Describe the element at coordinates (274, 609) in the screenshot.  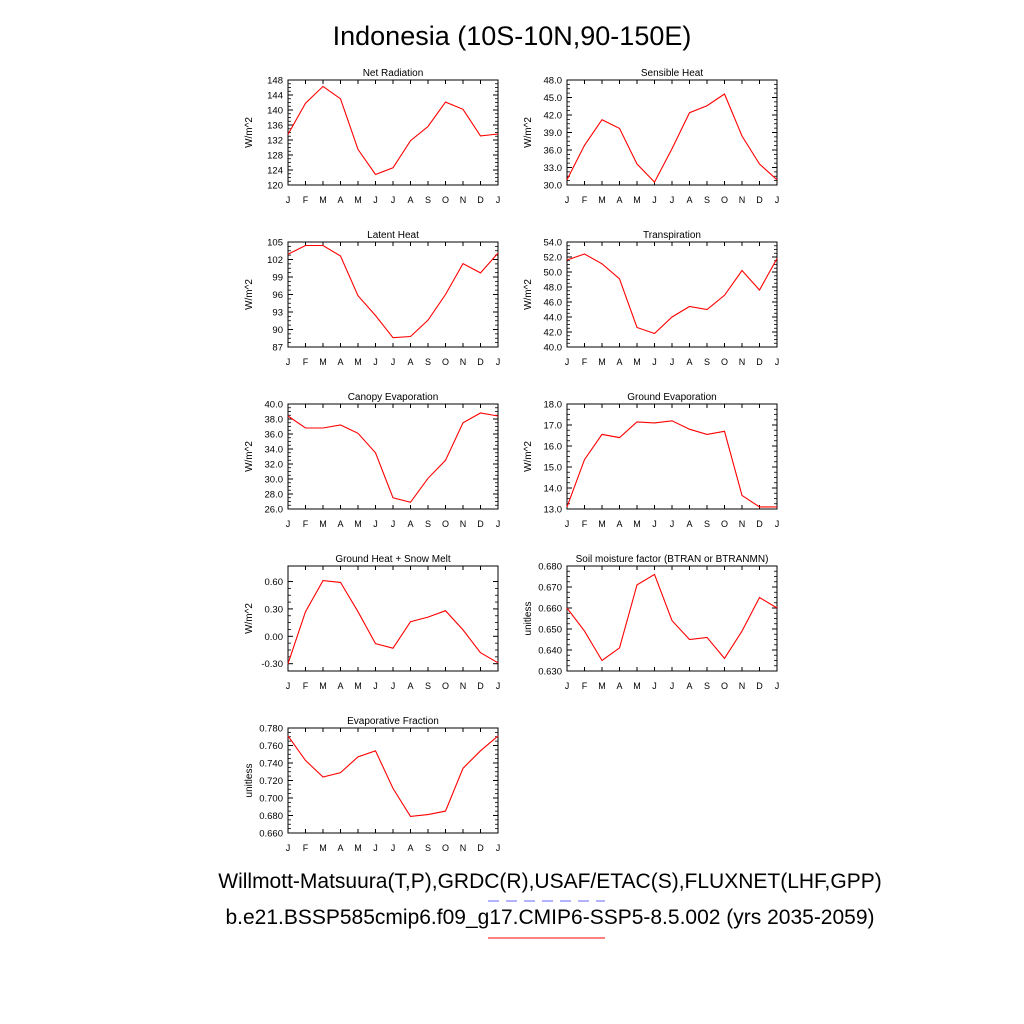
I see `y-tick-label: 0.30` at that location.